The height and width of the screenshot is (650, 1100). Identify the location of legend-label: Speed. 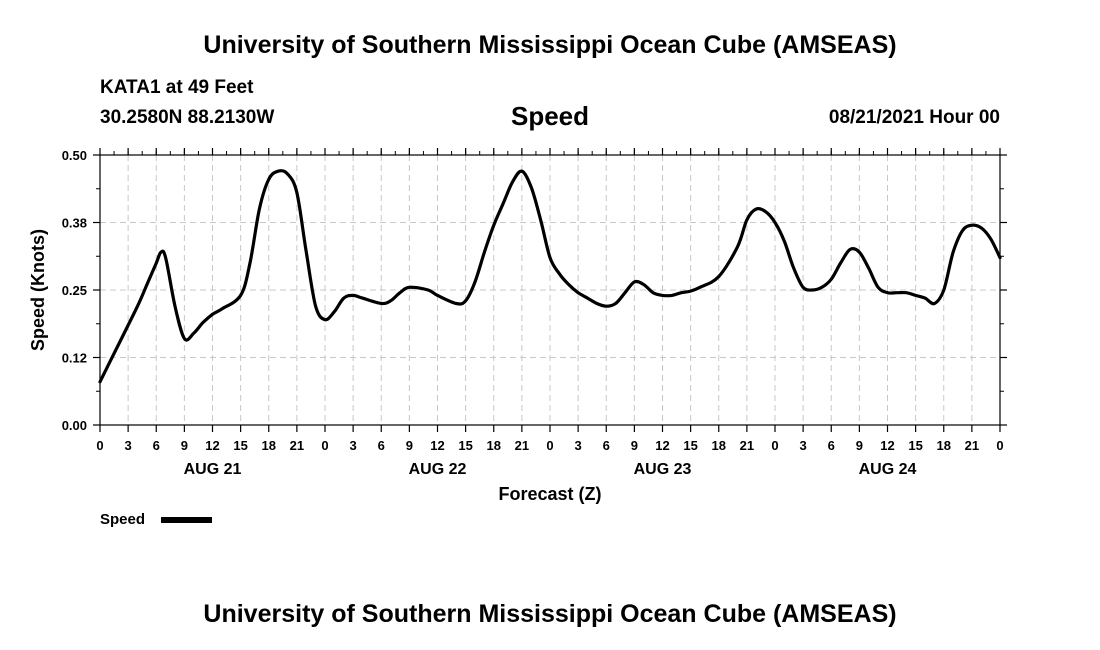
(122, 519).